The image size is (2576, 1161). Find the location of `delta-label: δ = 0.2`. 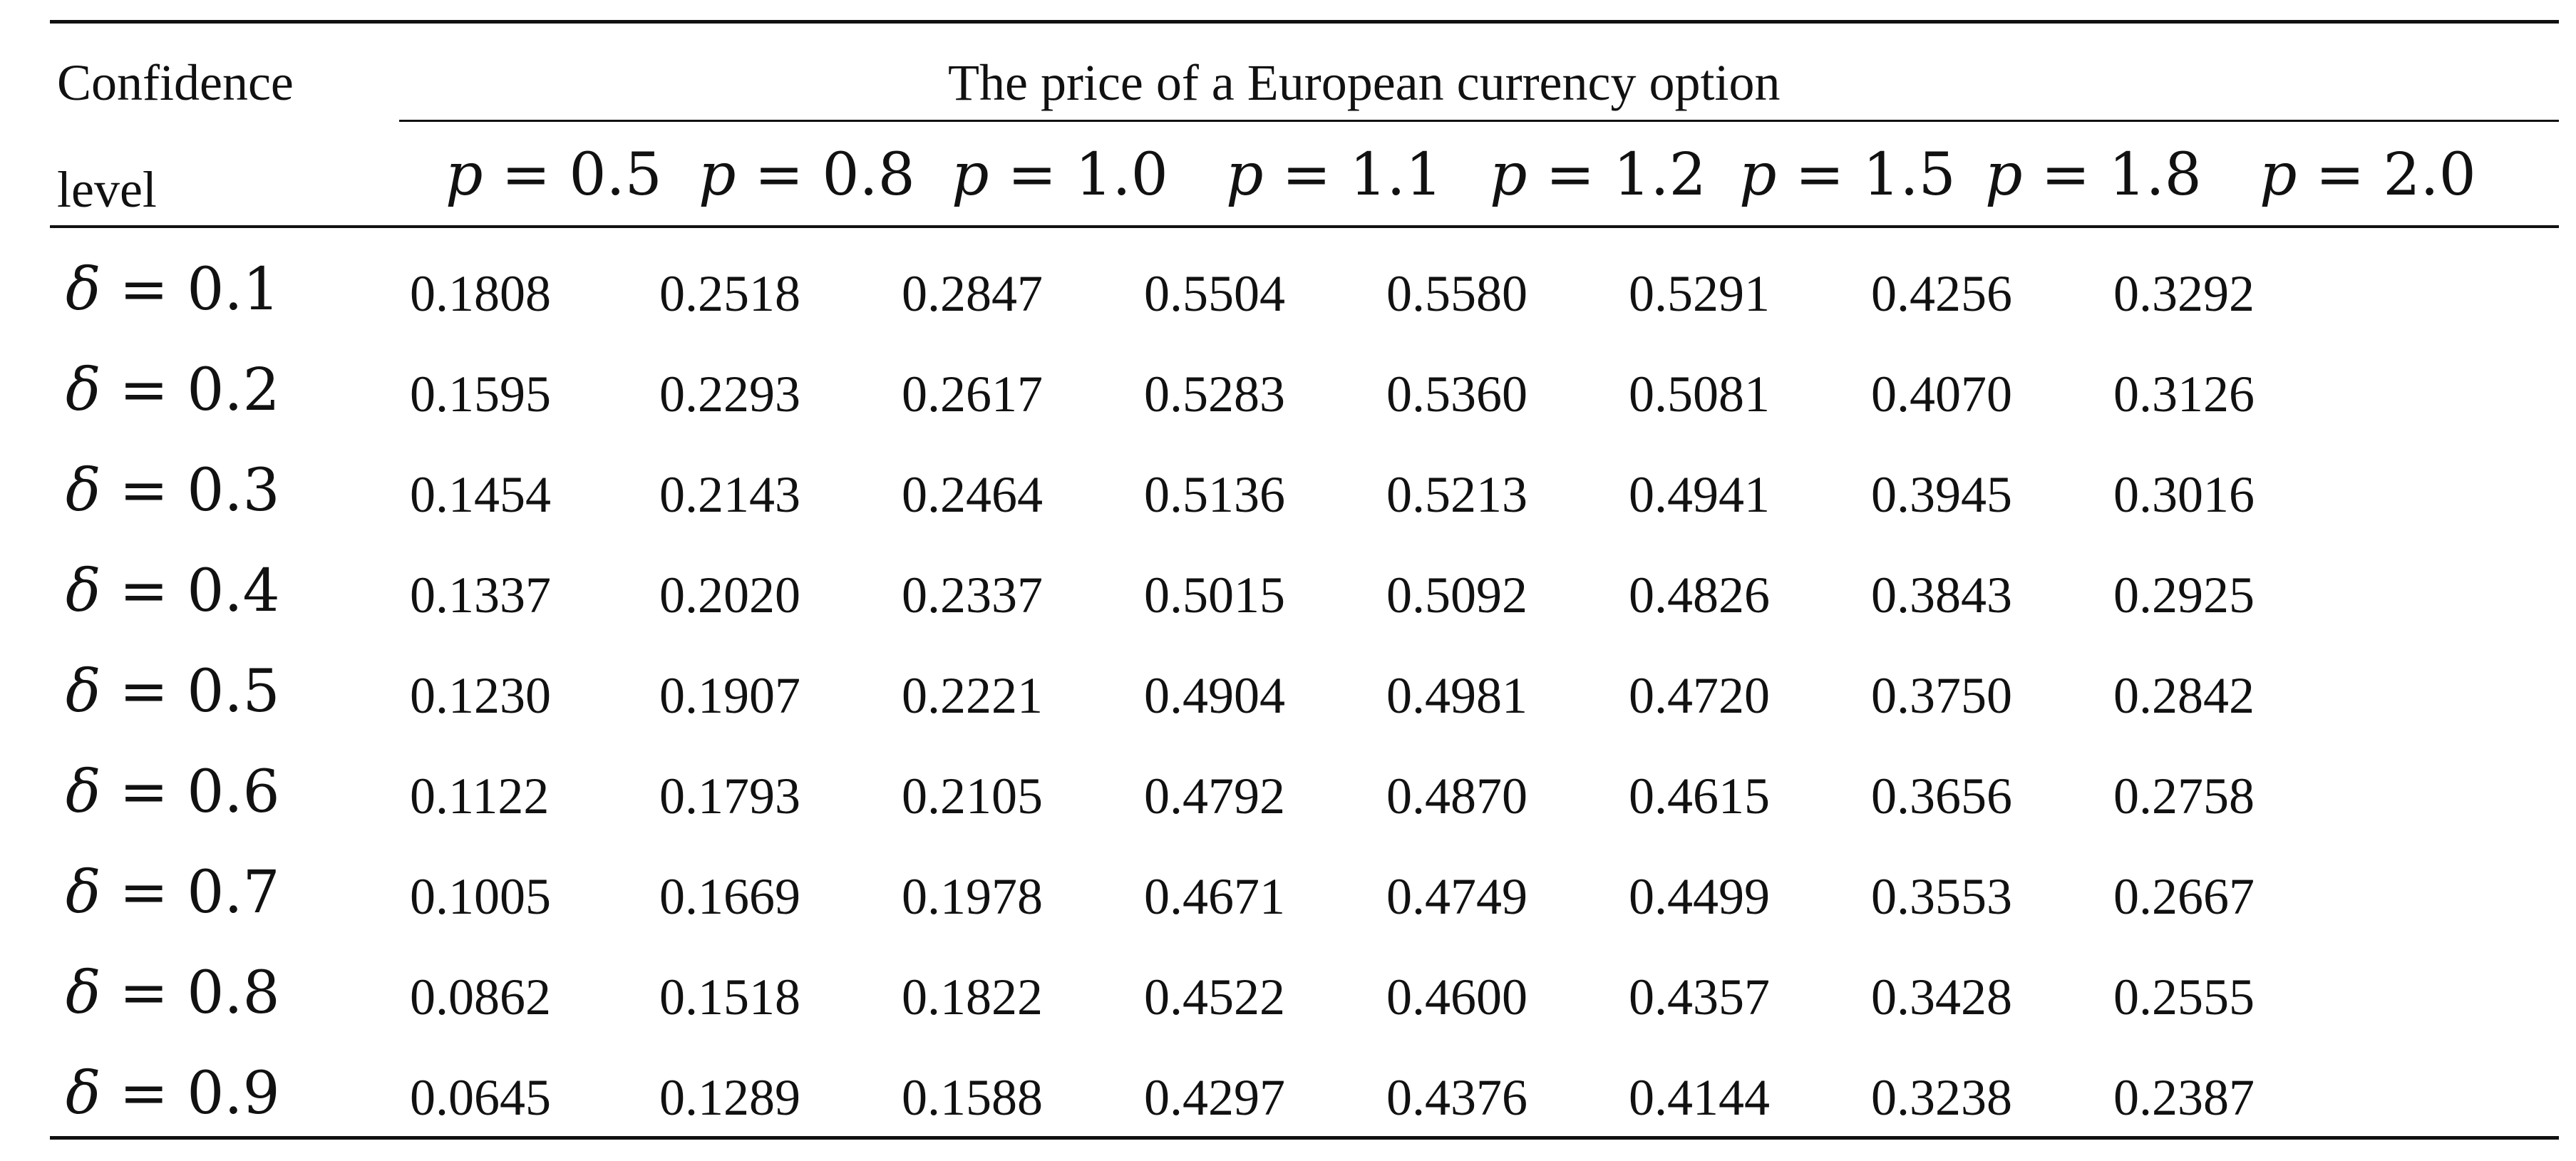

delta-label: δ = 0.2 is located at coordinates (173, 390).